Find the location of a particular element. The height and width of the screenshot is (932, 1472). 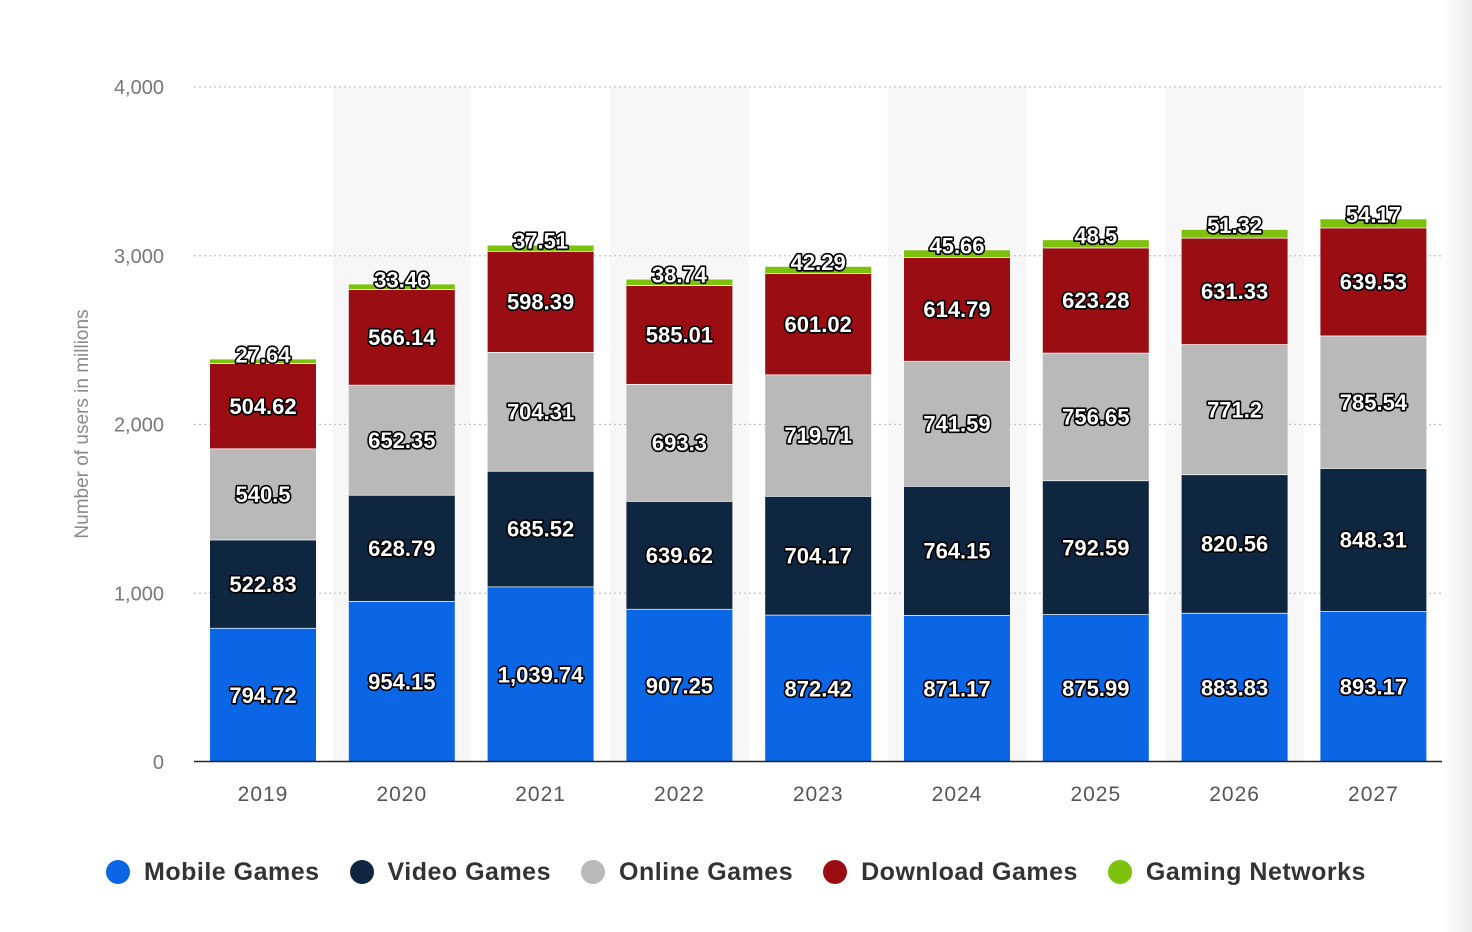

x-tick-label: 2026 is located at coordinates (1234, 794).